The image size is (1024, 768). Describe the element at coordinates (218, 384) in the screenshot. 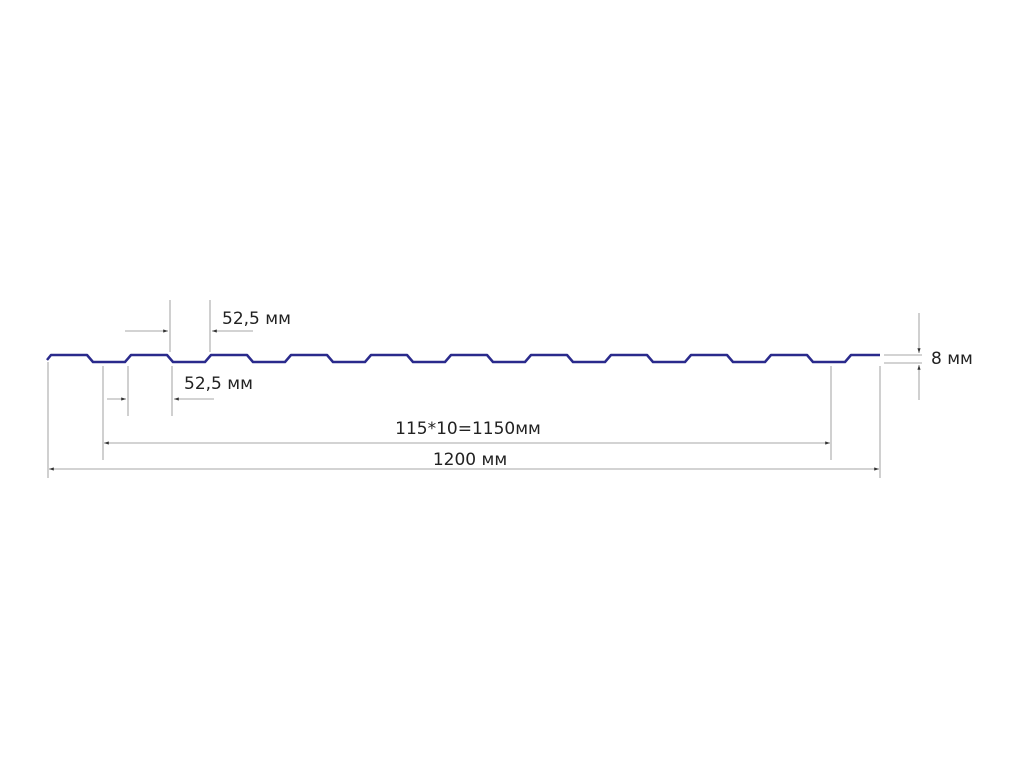

I see `bottom-pitch-label: 52,5 мм` at that location.